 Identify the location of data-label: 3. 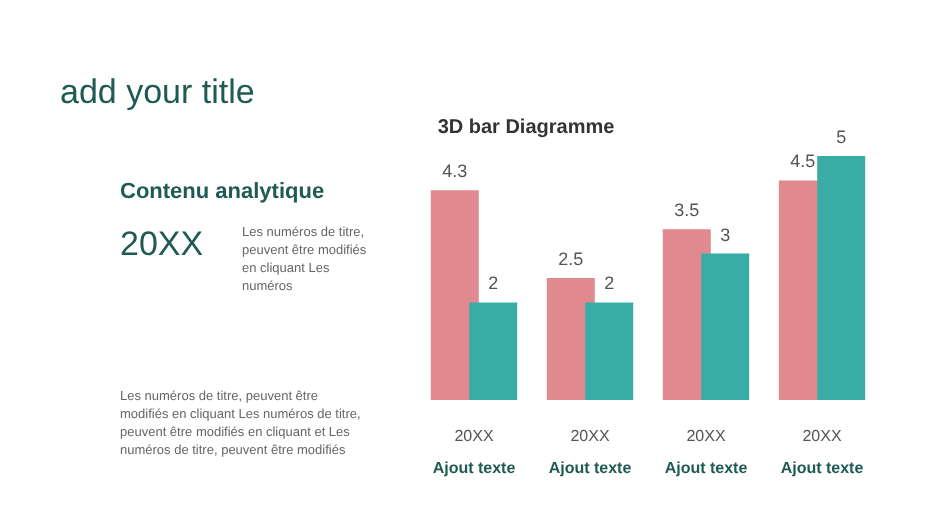
(725, 234).